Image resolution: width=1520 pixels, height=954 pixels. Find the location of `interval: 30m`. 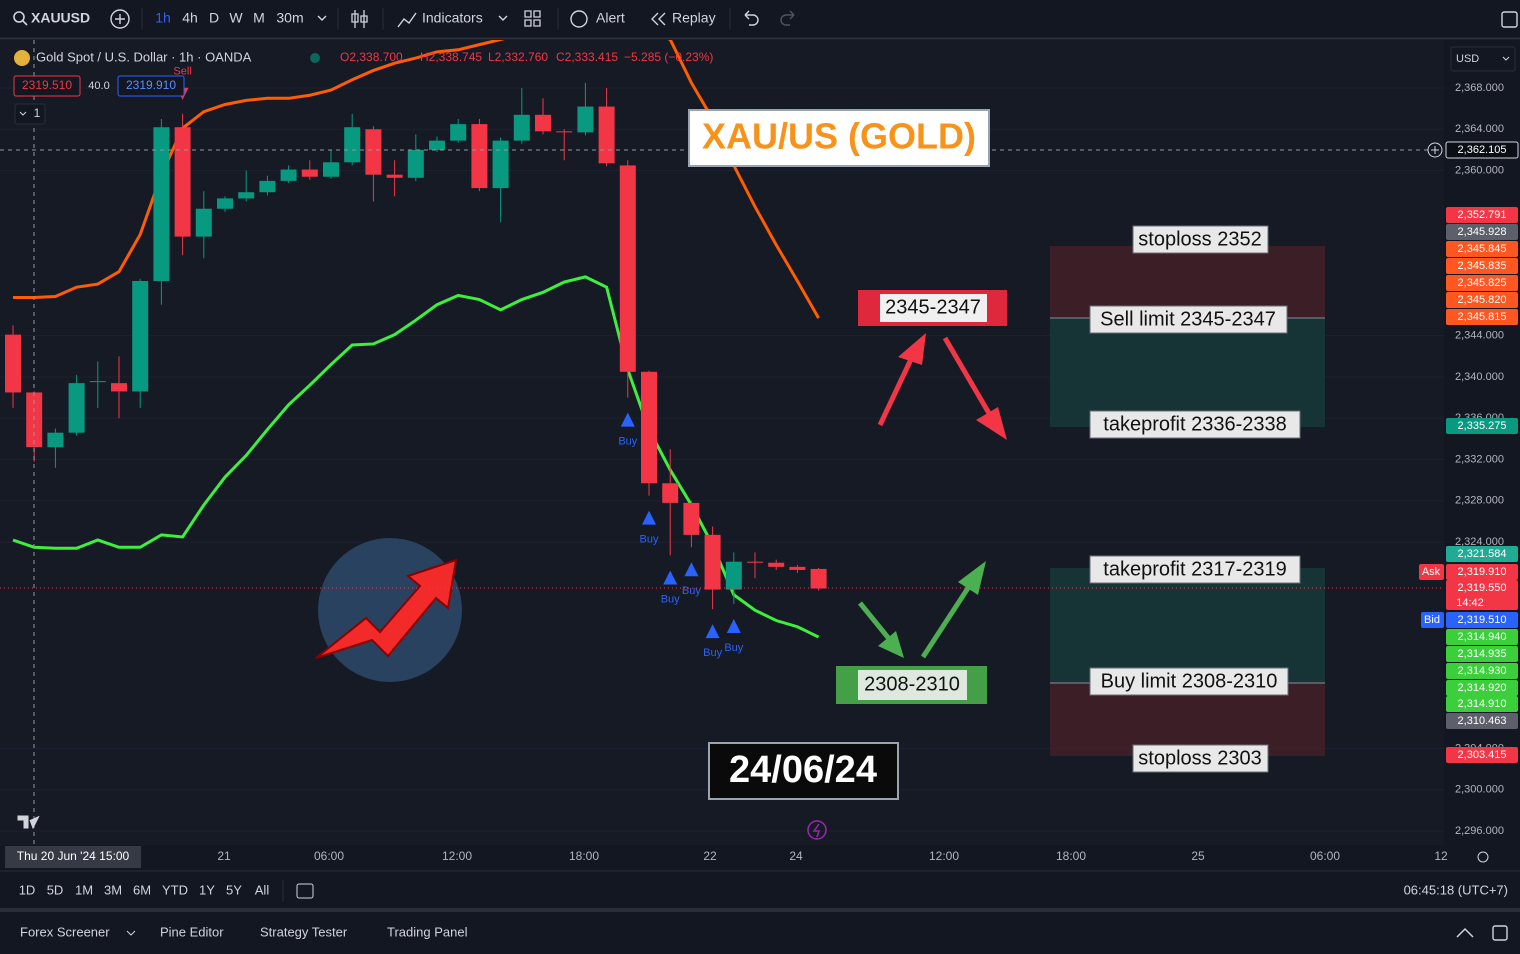

interval: 30m is located at coordinates (289, 18).